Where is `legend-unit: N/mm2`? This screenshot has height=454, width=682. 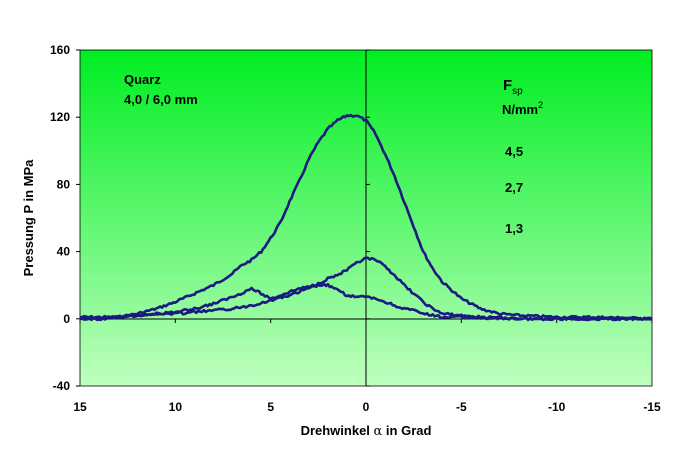
legend-unit: N/mm2 is located at coordinates (522, 108).